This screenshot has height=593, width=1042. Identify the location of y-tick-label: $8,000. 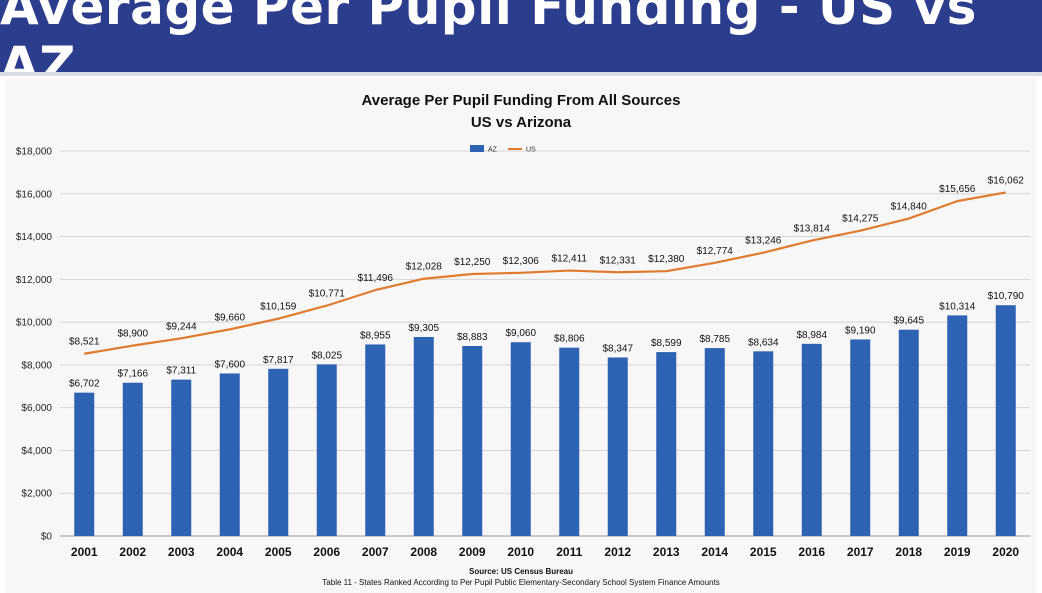
(36, 365).